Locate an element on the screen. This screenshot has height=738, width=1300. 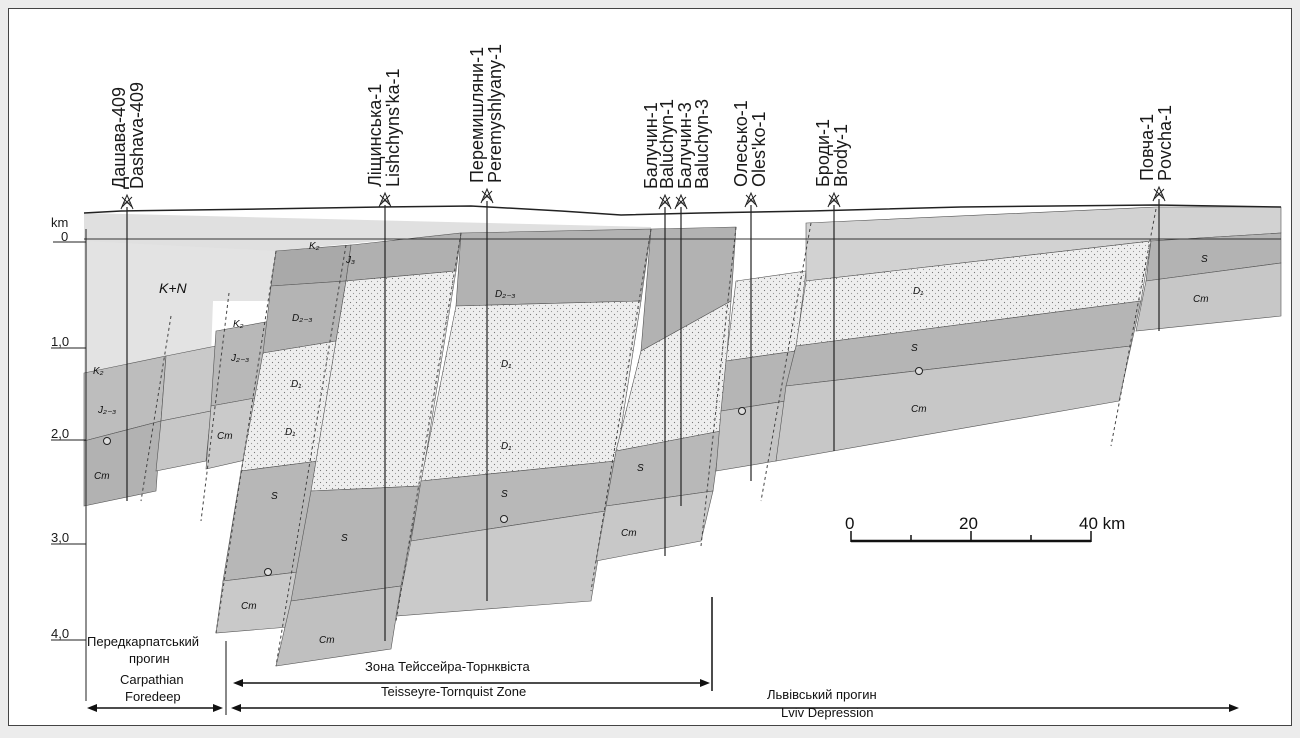
kn-lower is located at coordinates (180, 307).